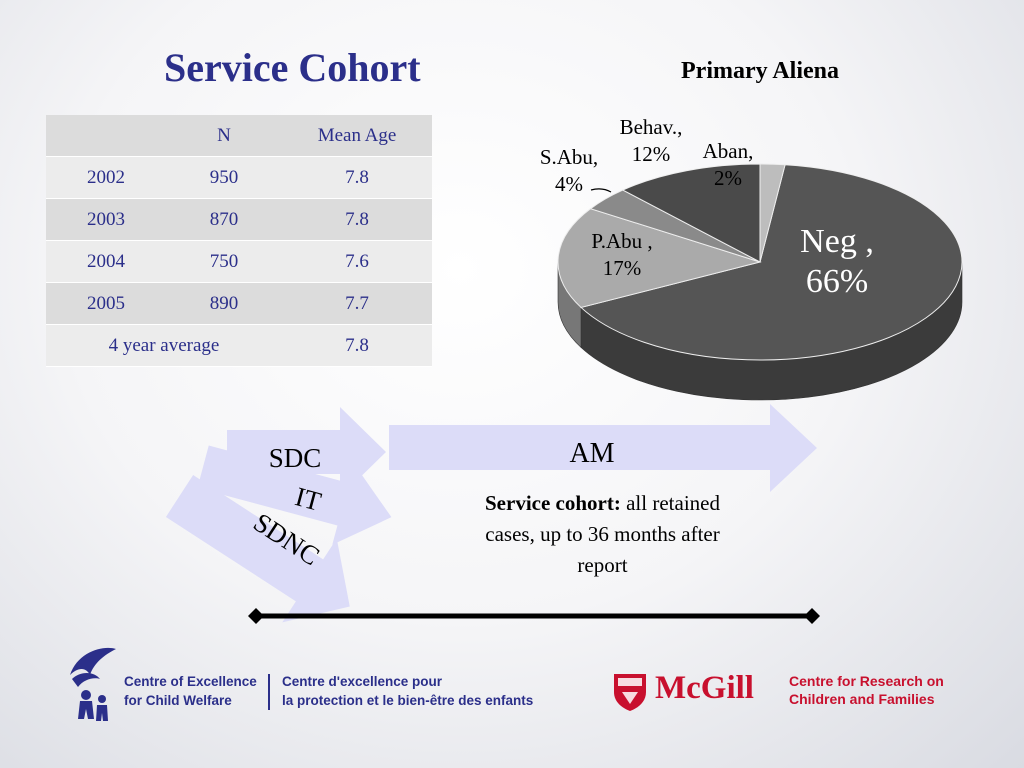 This screenshot has height=768, width=1024. Describe the element at coordinates (728, 165) in the screenshot. I see `slice-label-aban: Aban, 2%` at that location.